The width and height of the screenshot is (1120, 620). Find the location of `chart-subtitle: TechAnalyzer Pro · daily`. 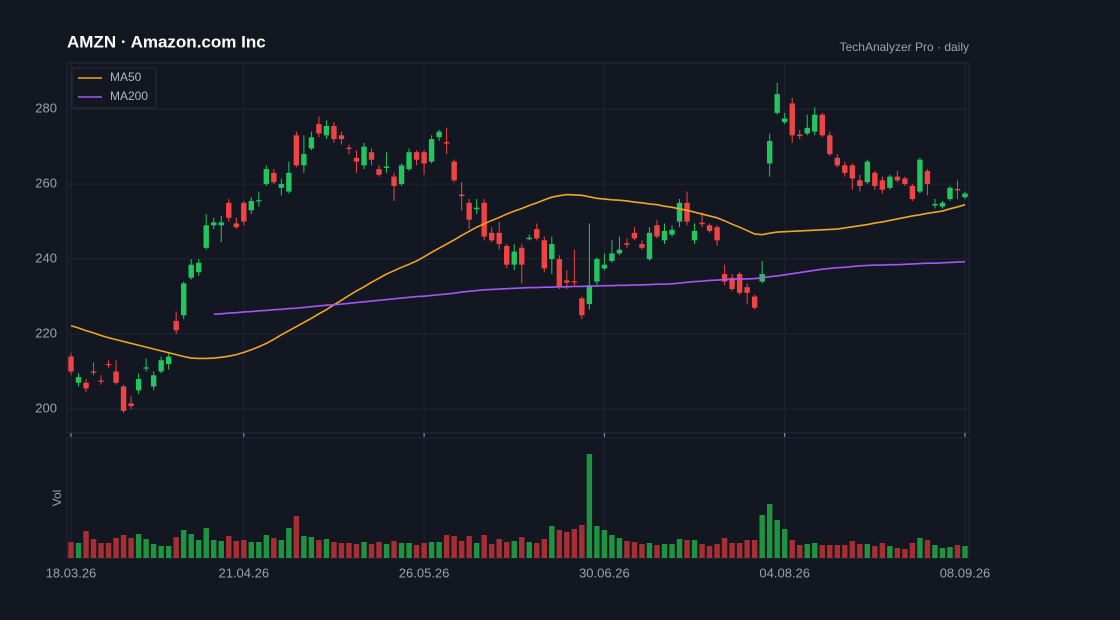

chart-subtitle: TechAnalyzer Pro · daily is located at coordinates (904, 47).